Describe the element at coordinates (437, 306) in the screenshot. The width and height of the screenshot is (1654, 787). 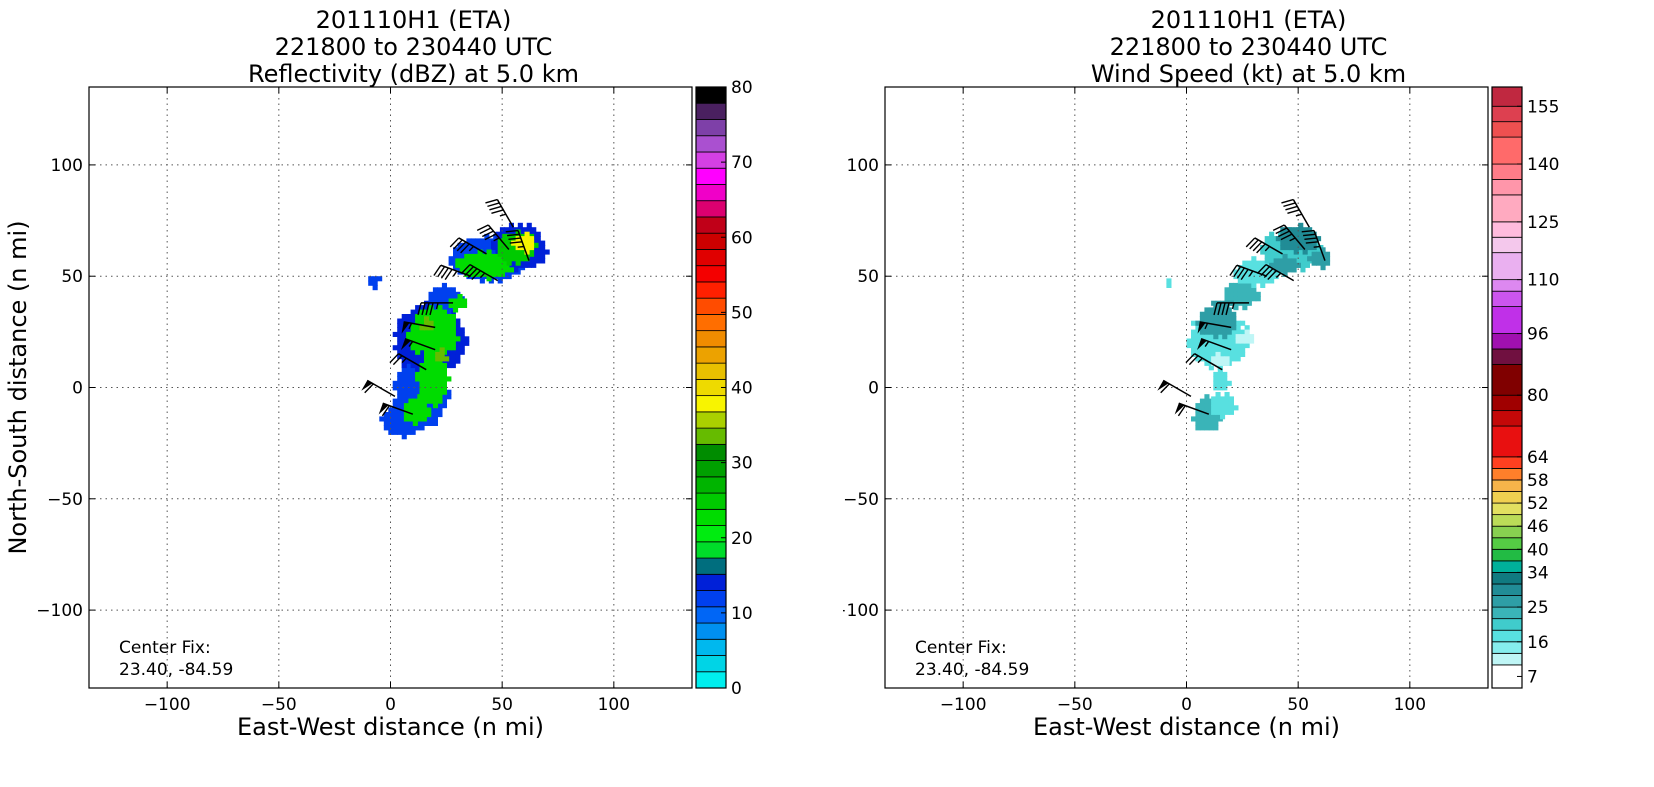
I see `wind-barb-half-feather` at that location.